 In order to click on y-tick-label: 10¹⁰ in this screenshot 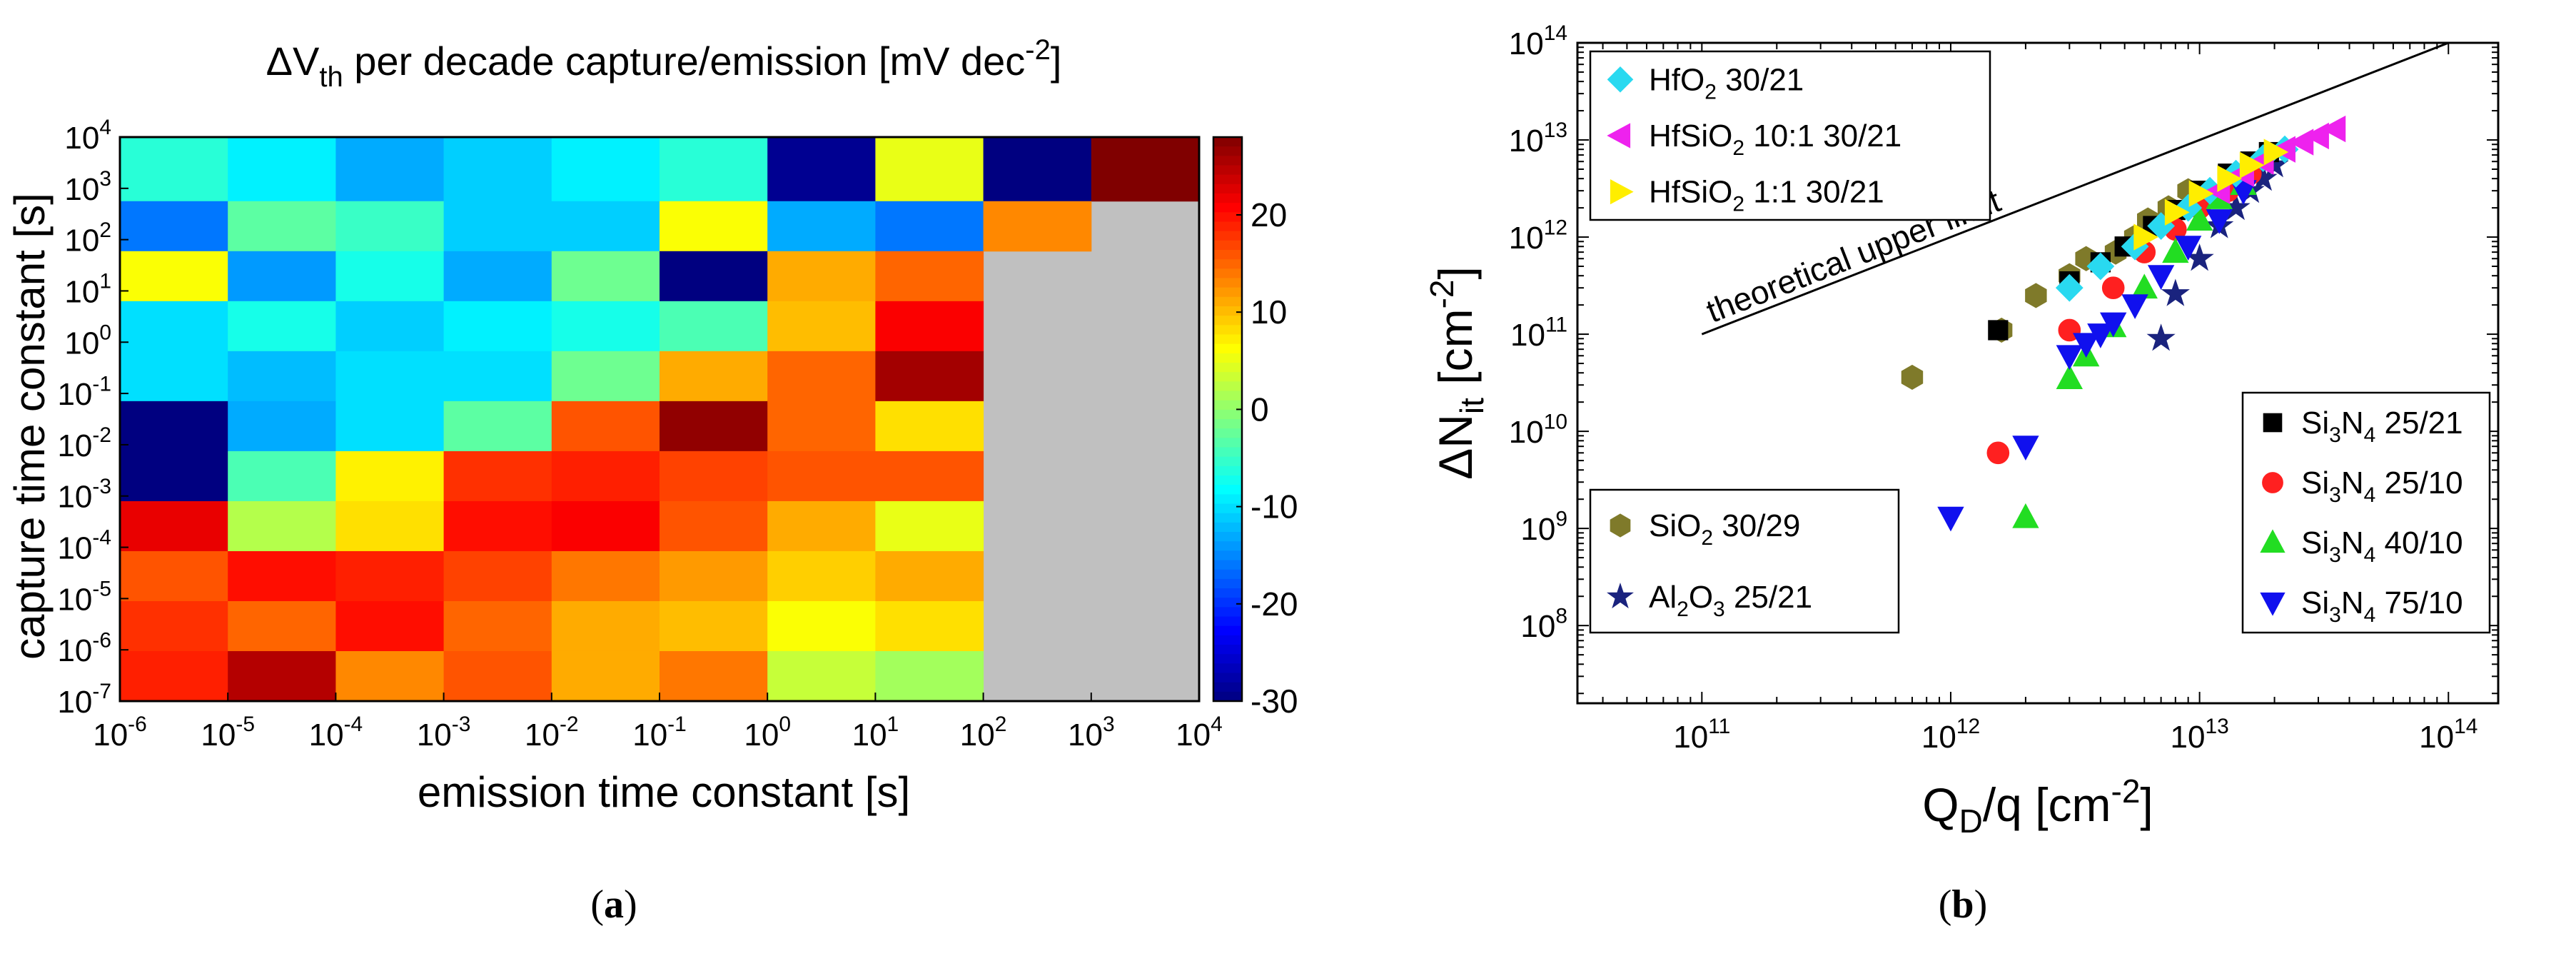, I will do `click(1538, 430)`.